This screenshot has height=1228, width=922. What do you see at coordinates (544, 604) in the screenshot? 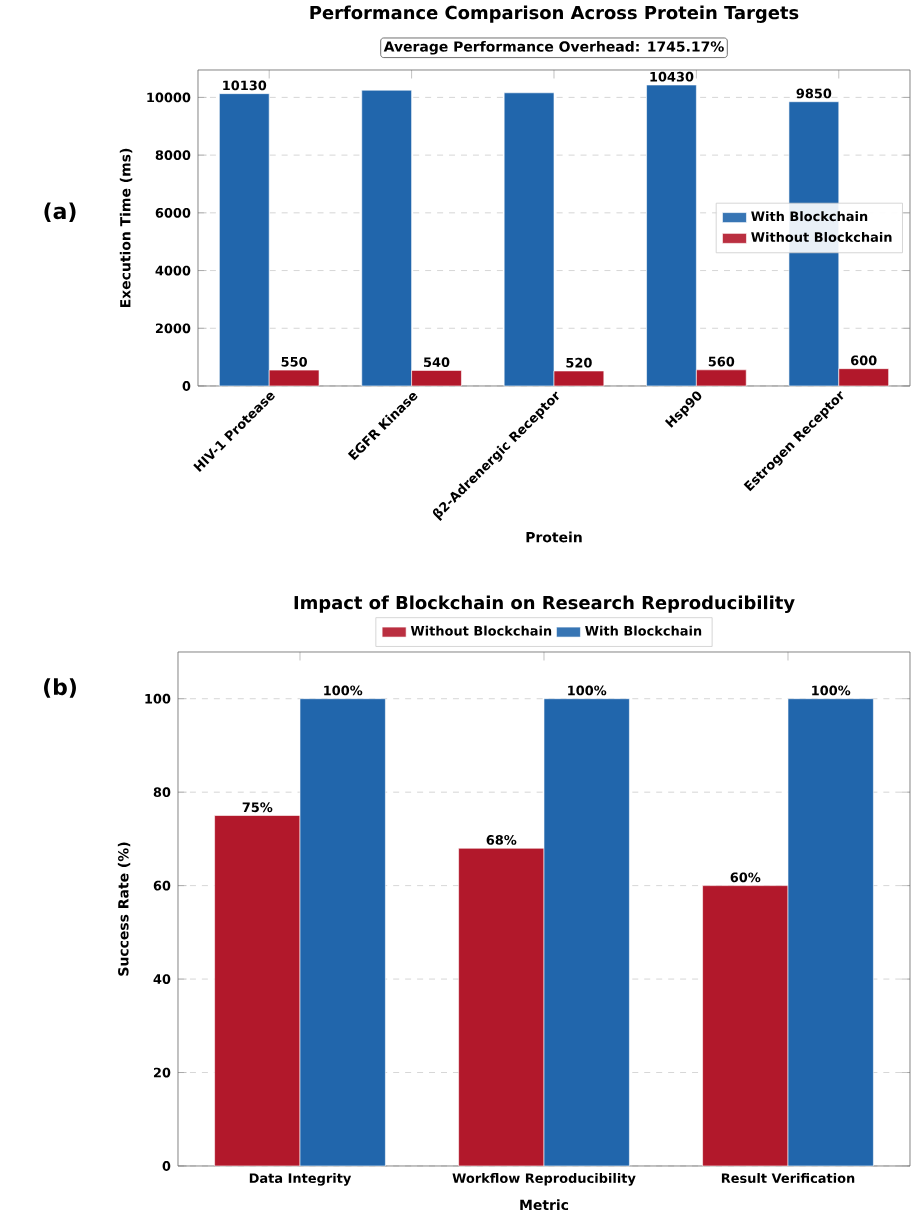
I see `chart-title: Impact of Blockchain on Research Reproducibility` at bounding box center [544, 604].